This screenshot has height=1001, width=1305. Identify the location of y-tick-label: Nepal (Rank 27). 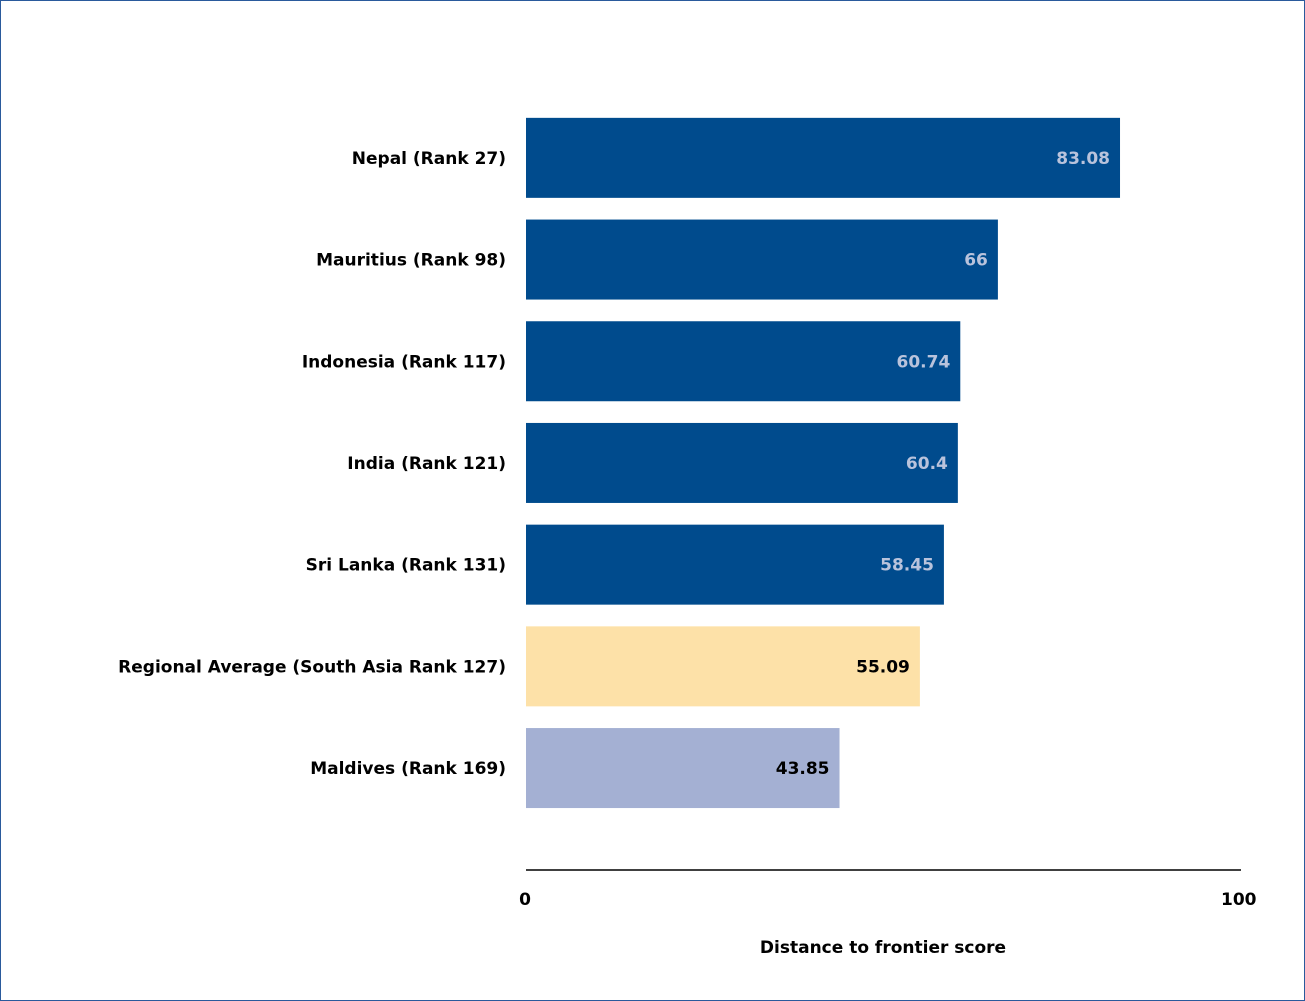
(429, 159).